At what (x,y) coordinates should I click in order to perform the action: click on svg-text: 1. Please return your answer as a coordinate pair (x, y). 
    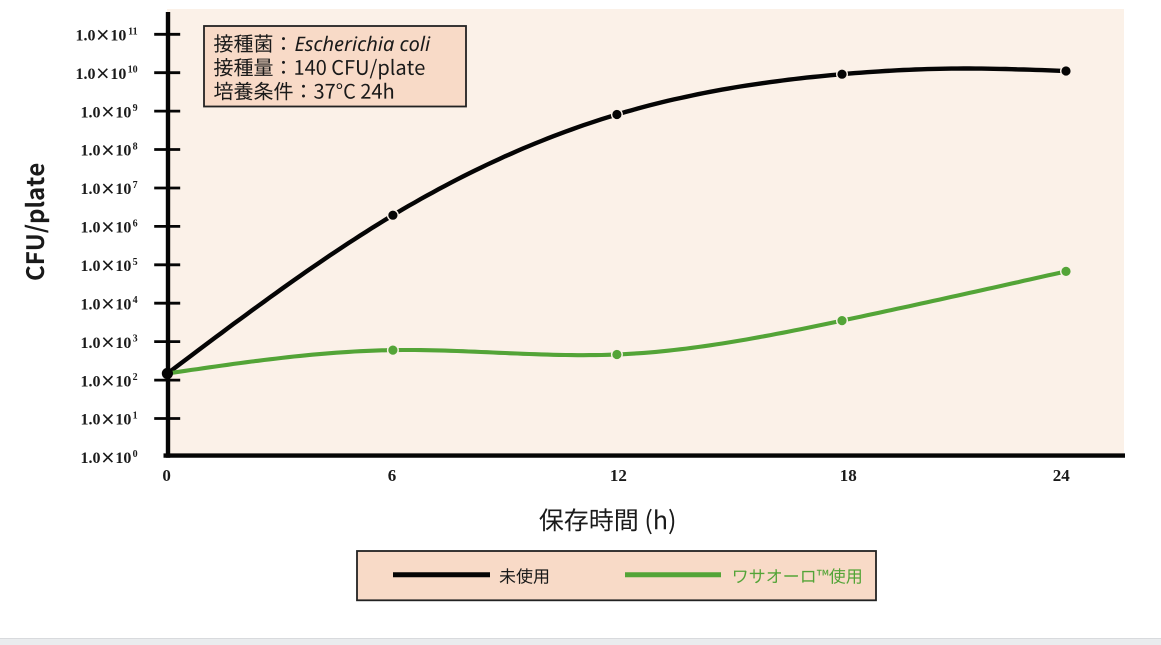
    Looking at the image, I should click on (135, 416).